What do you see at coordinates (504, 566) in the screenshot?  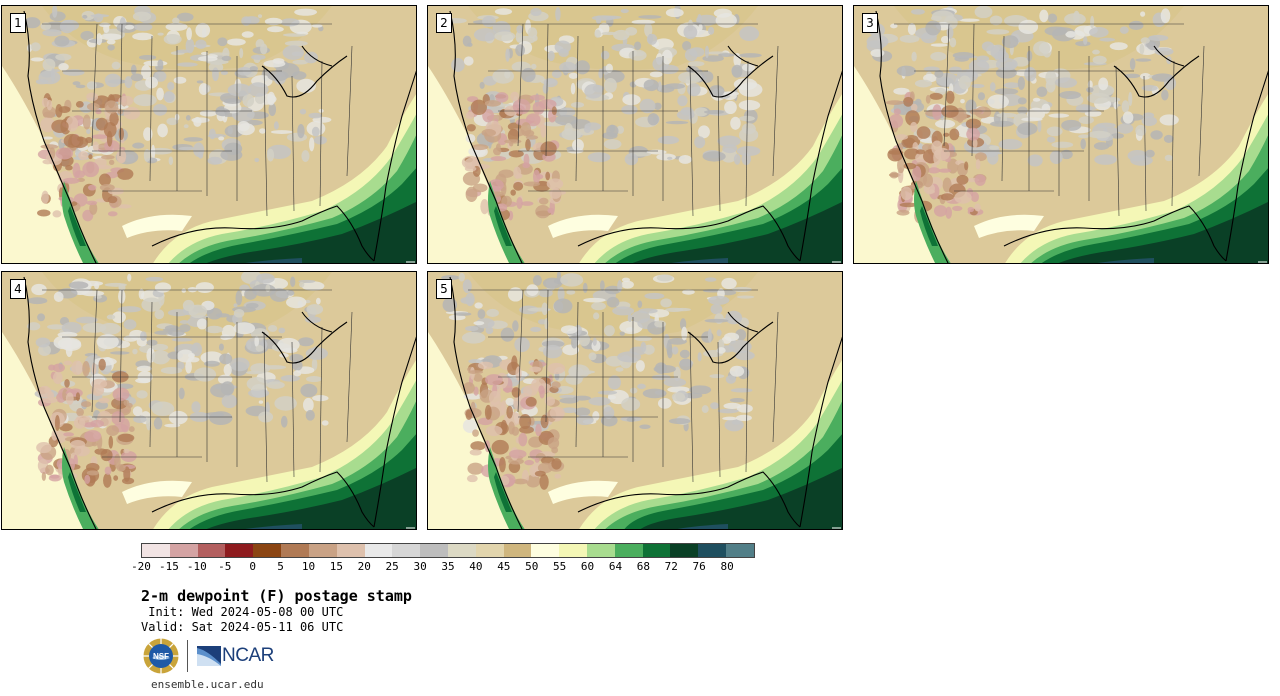 I see `colorbar-tick-label: 45` at bounding box center [504, 566].